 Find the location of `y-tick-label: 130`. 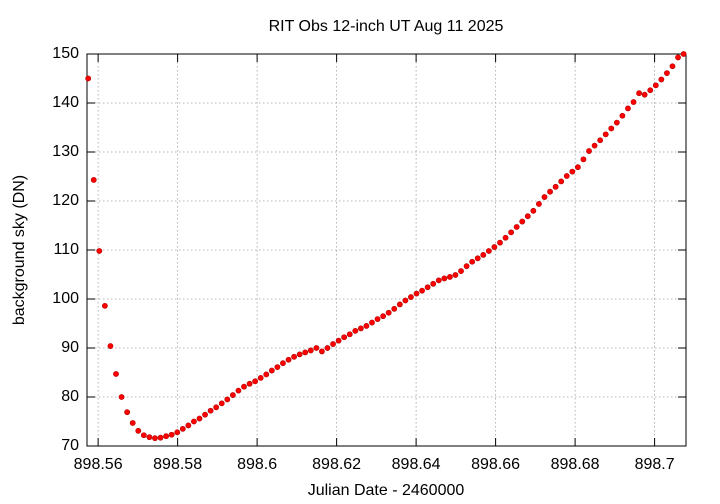

y-tick-label: 130 is located at coordinates (65, 151).